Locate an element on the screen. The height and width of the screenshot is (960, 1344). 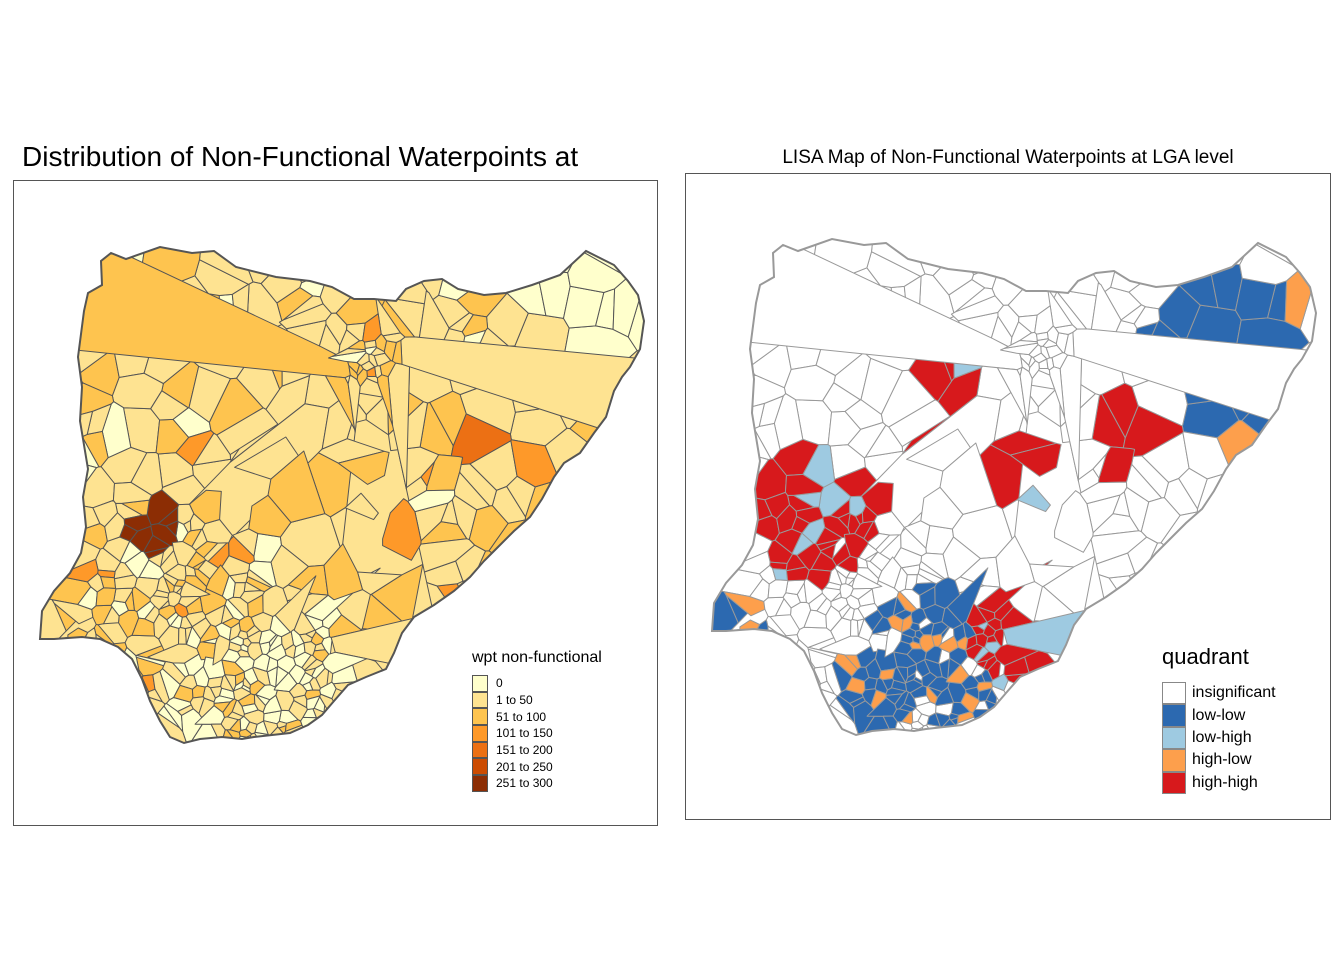
legend-item: 51 to 100 is located at coordinates (537, 717).